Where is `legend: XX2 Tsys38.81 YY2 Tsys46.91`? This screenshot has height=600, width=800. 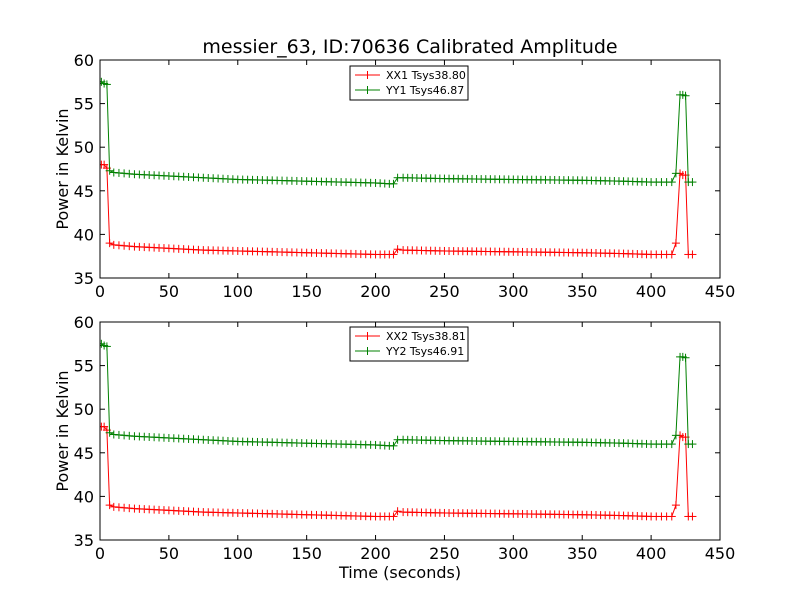
legend: XX2 Tsys38.81 YY2 Tsys46.91 is located at coordinates (409, 344).